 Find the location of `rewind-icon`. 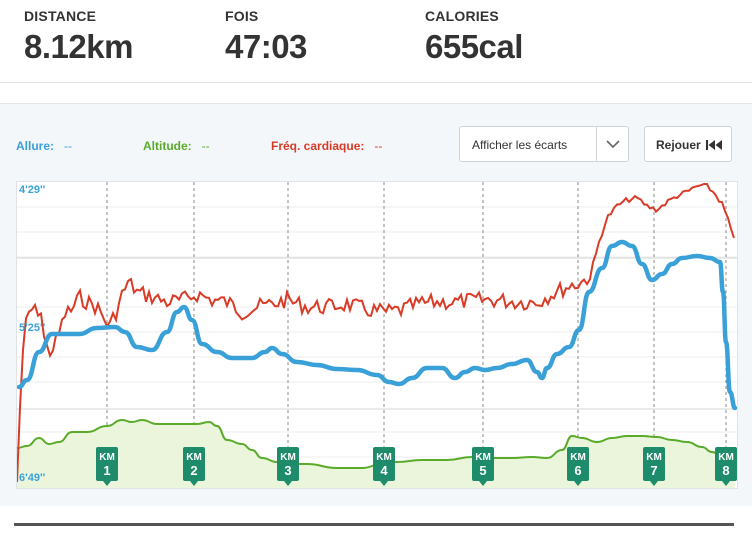

rewind-icon is located at coordinates (714, 145).